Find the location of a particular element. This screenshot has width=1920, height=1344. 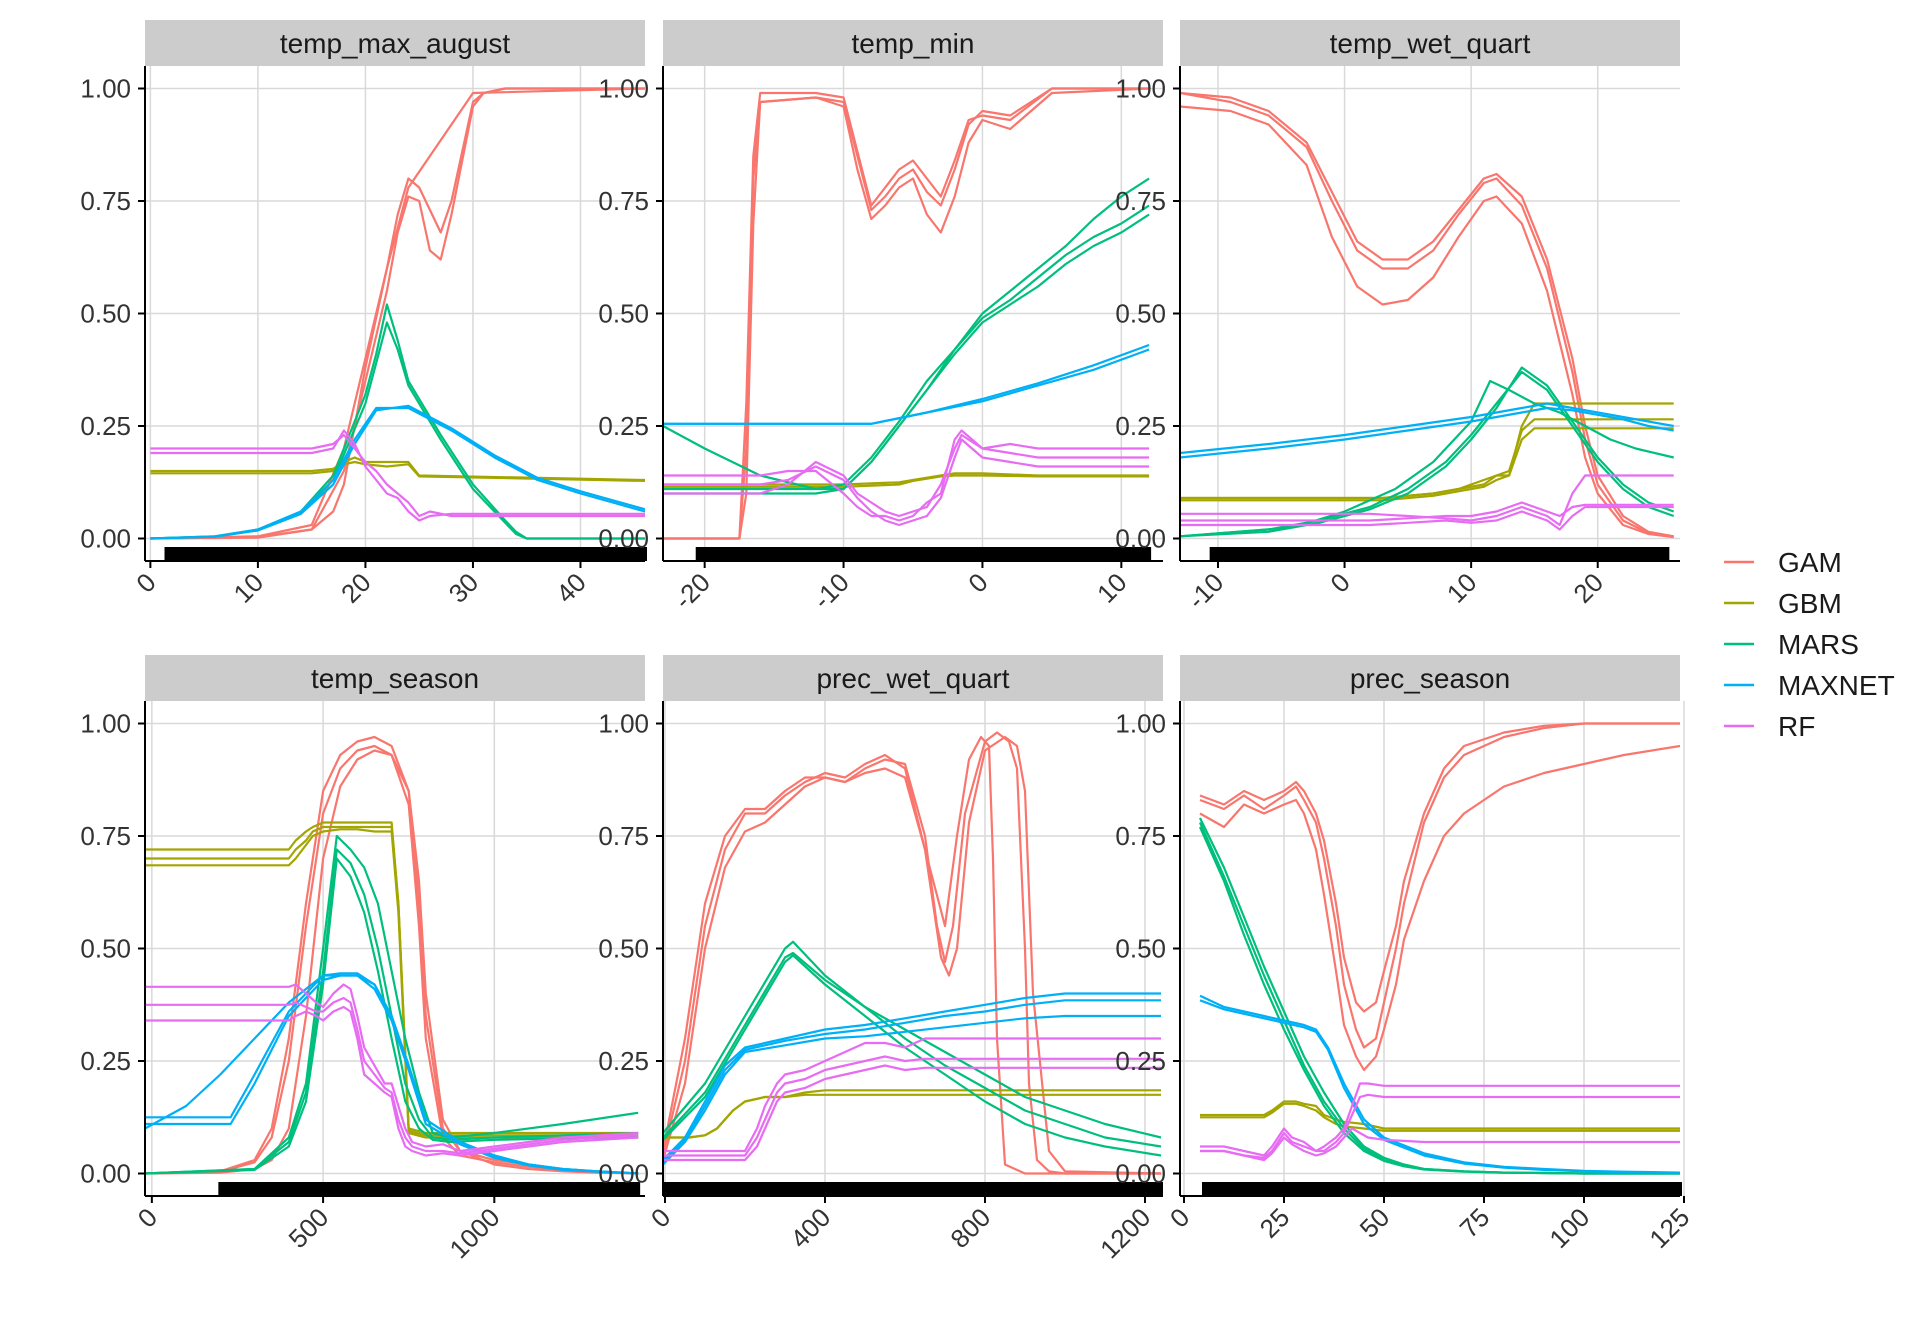

facet-title: temp_min is located at coordinates (913, 43).